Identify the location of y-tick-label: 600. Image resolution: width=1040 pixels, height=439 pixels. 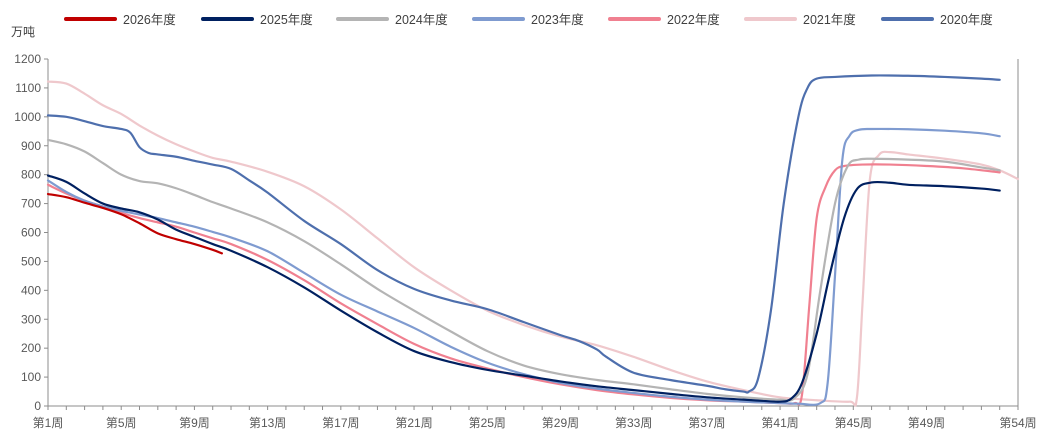
(31, 233).